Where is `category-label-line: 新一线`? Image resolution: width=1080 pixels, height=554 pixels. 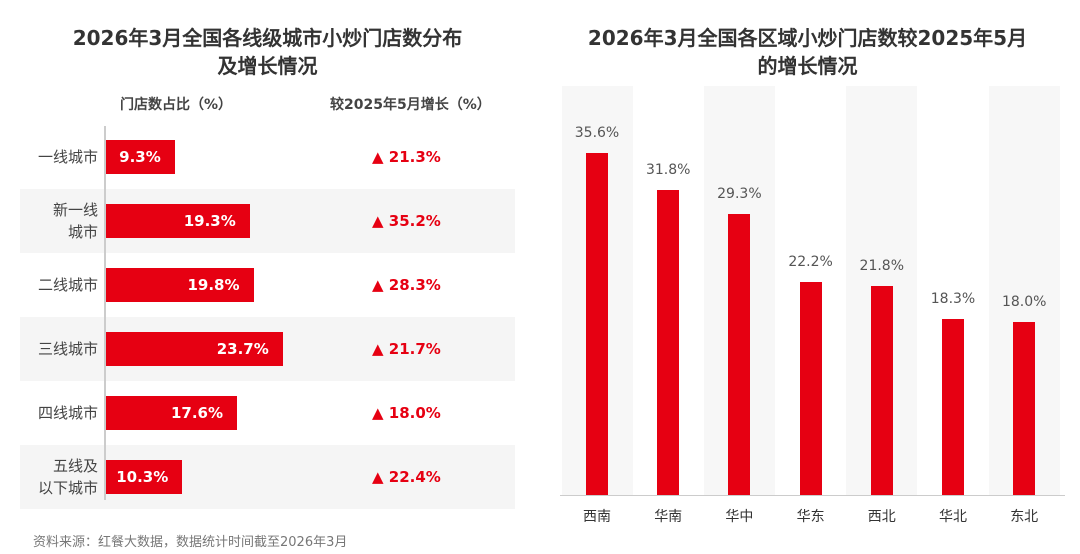 category-label-line: 新一线 is located at coordinates (75, 210).